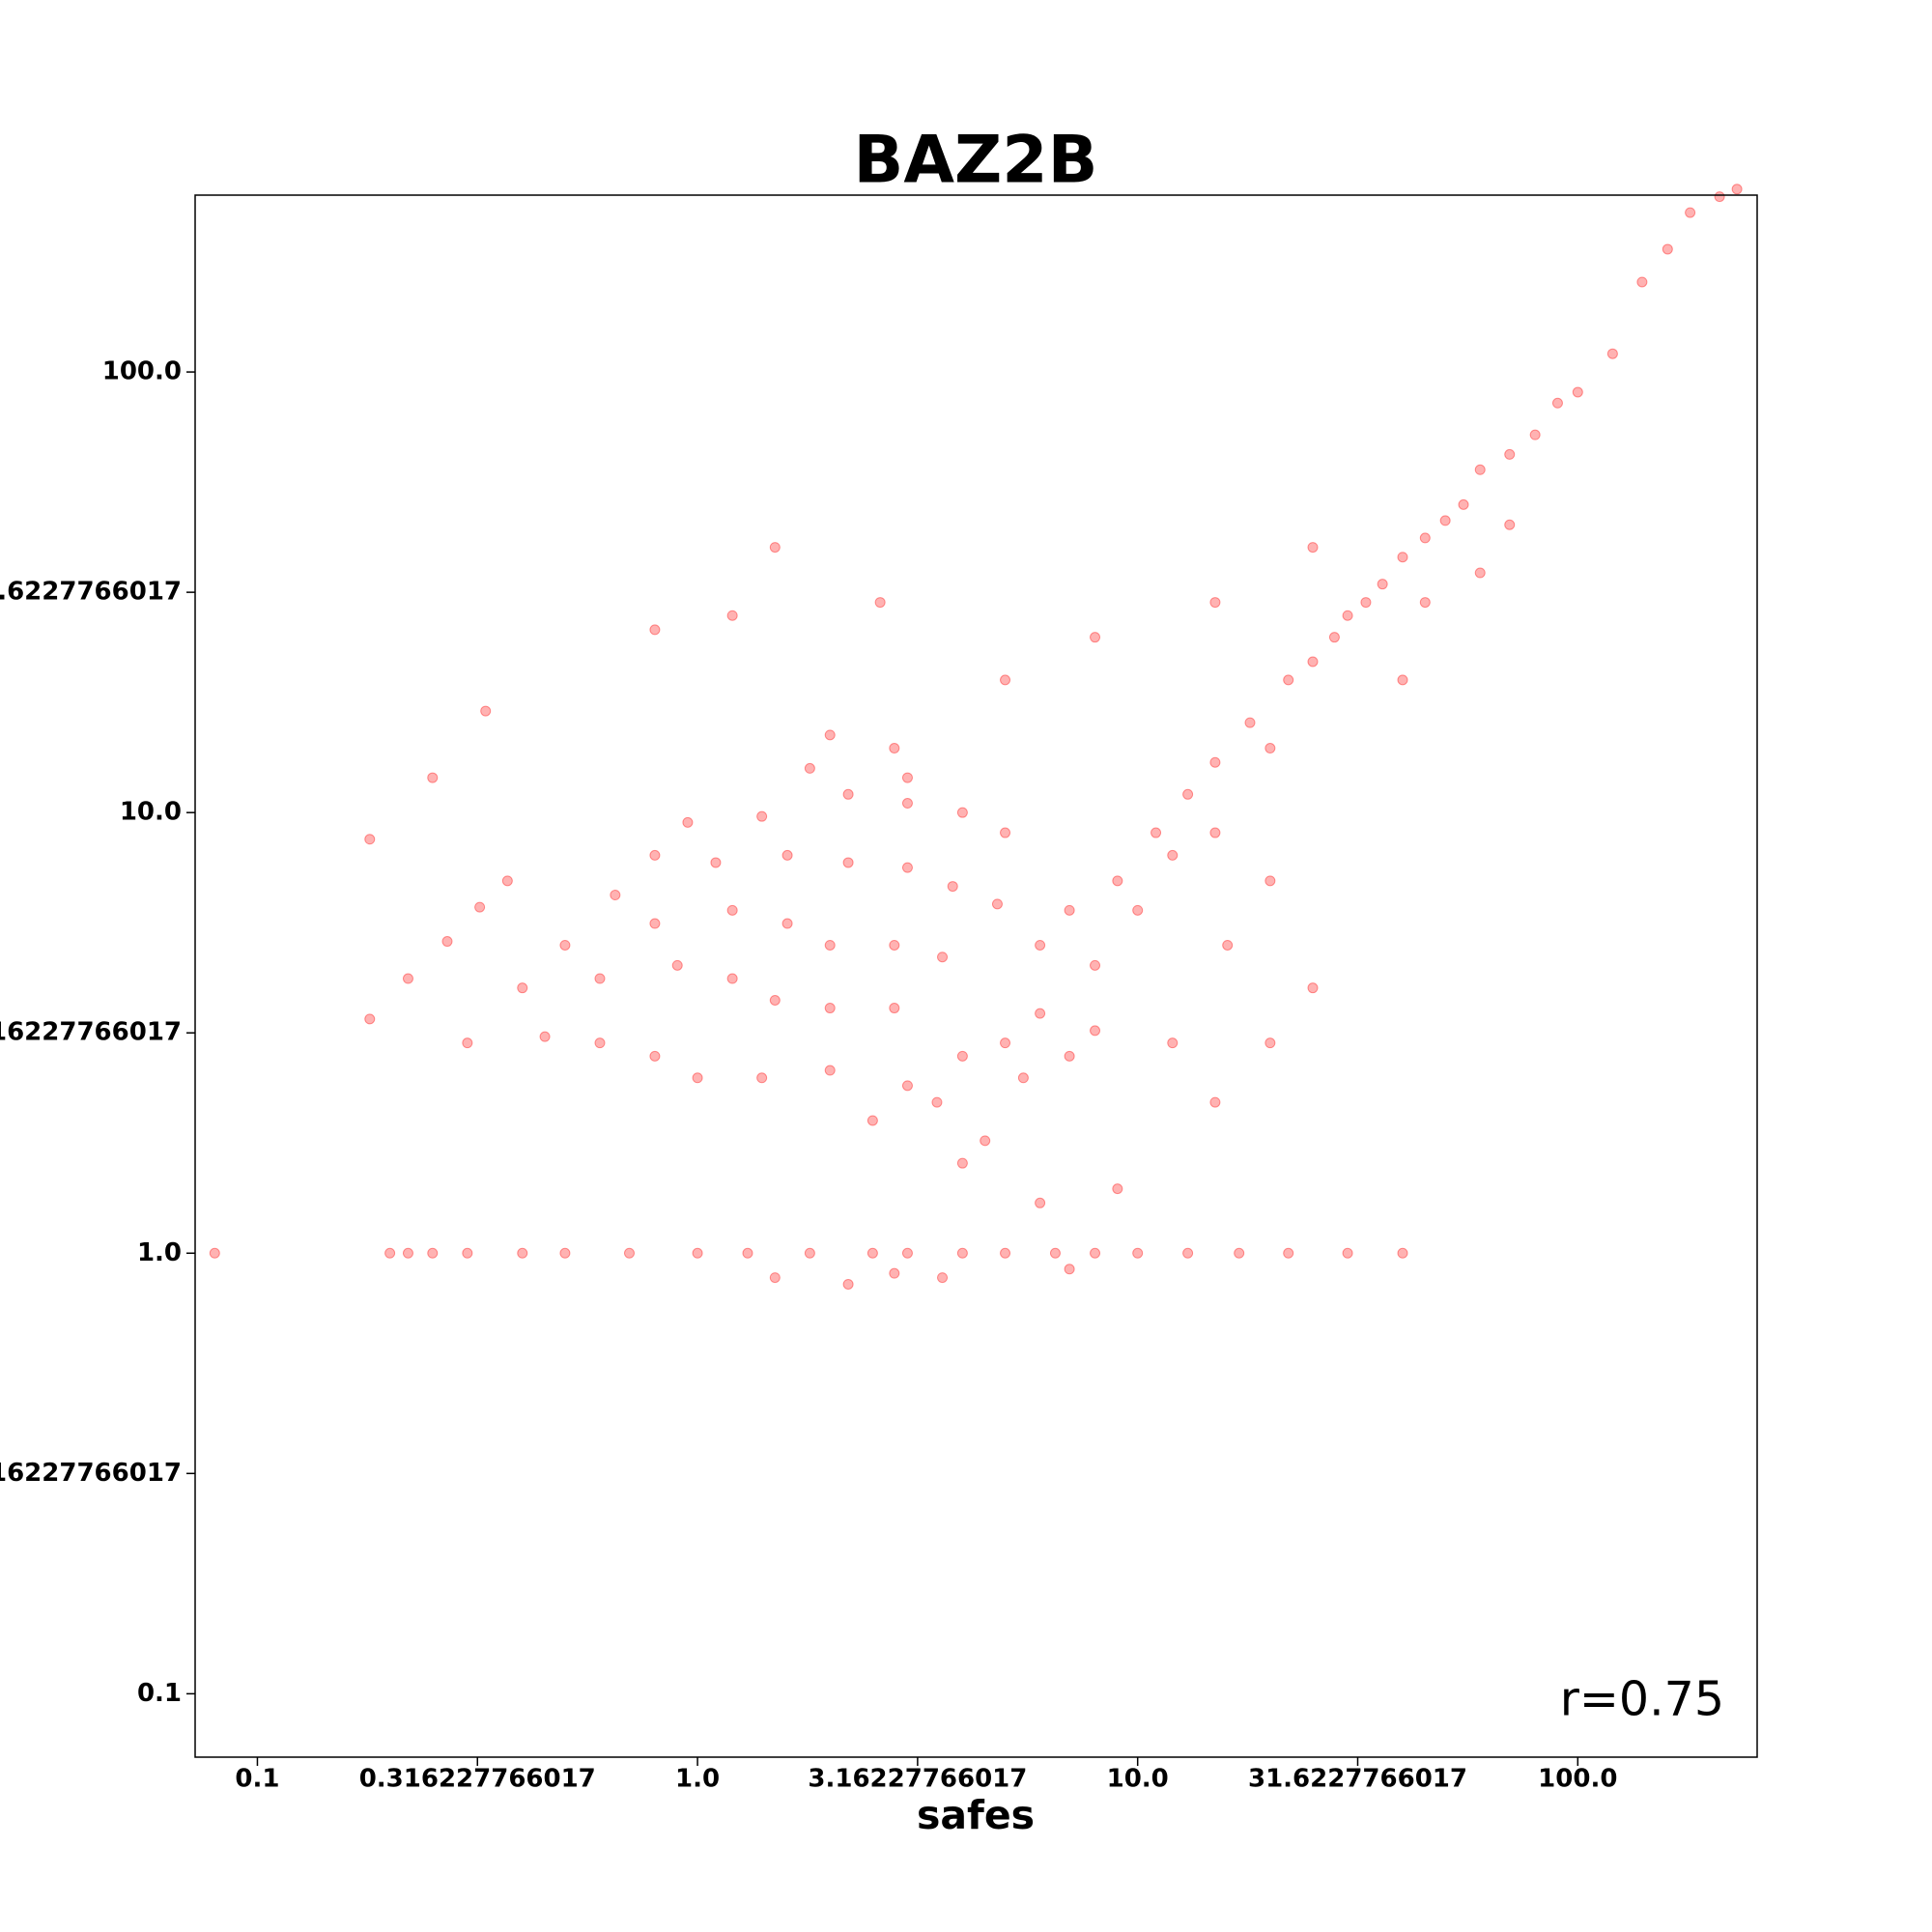 Image resolution: width=1932 pixels, height=1932 pixels. What do you see at coordinates (91, 1032) in the screenshot?
I see `y-tick-label: 3.16227766017` at bounding box center [91, 1032].